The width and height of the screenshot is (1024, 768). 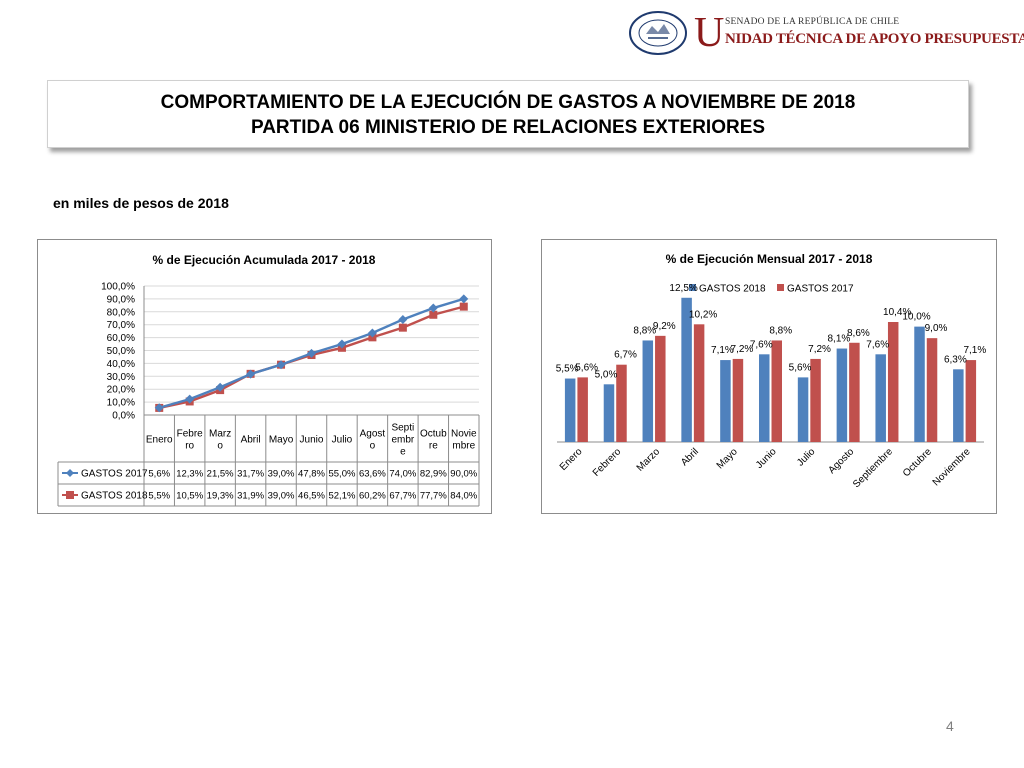 I want to click on y-tick-label: 80,0%, so click(x=121, y=312).